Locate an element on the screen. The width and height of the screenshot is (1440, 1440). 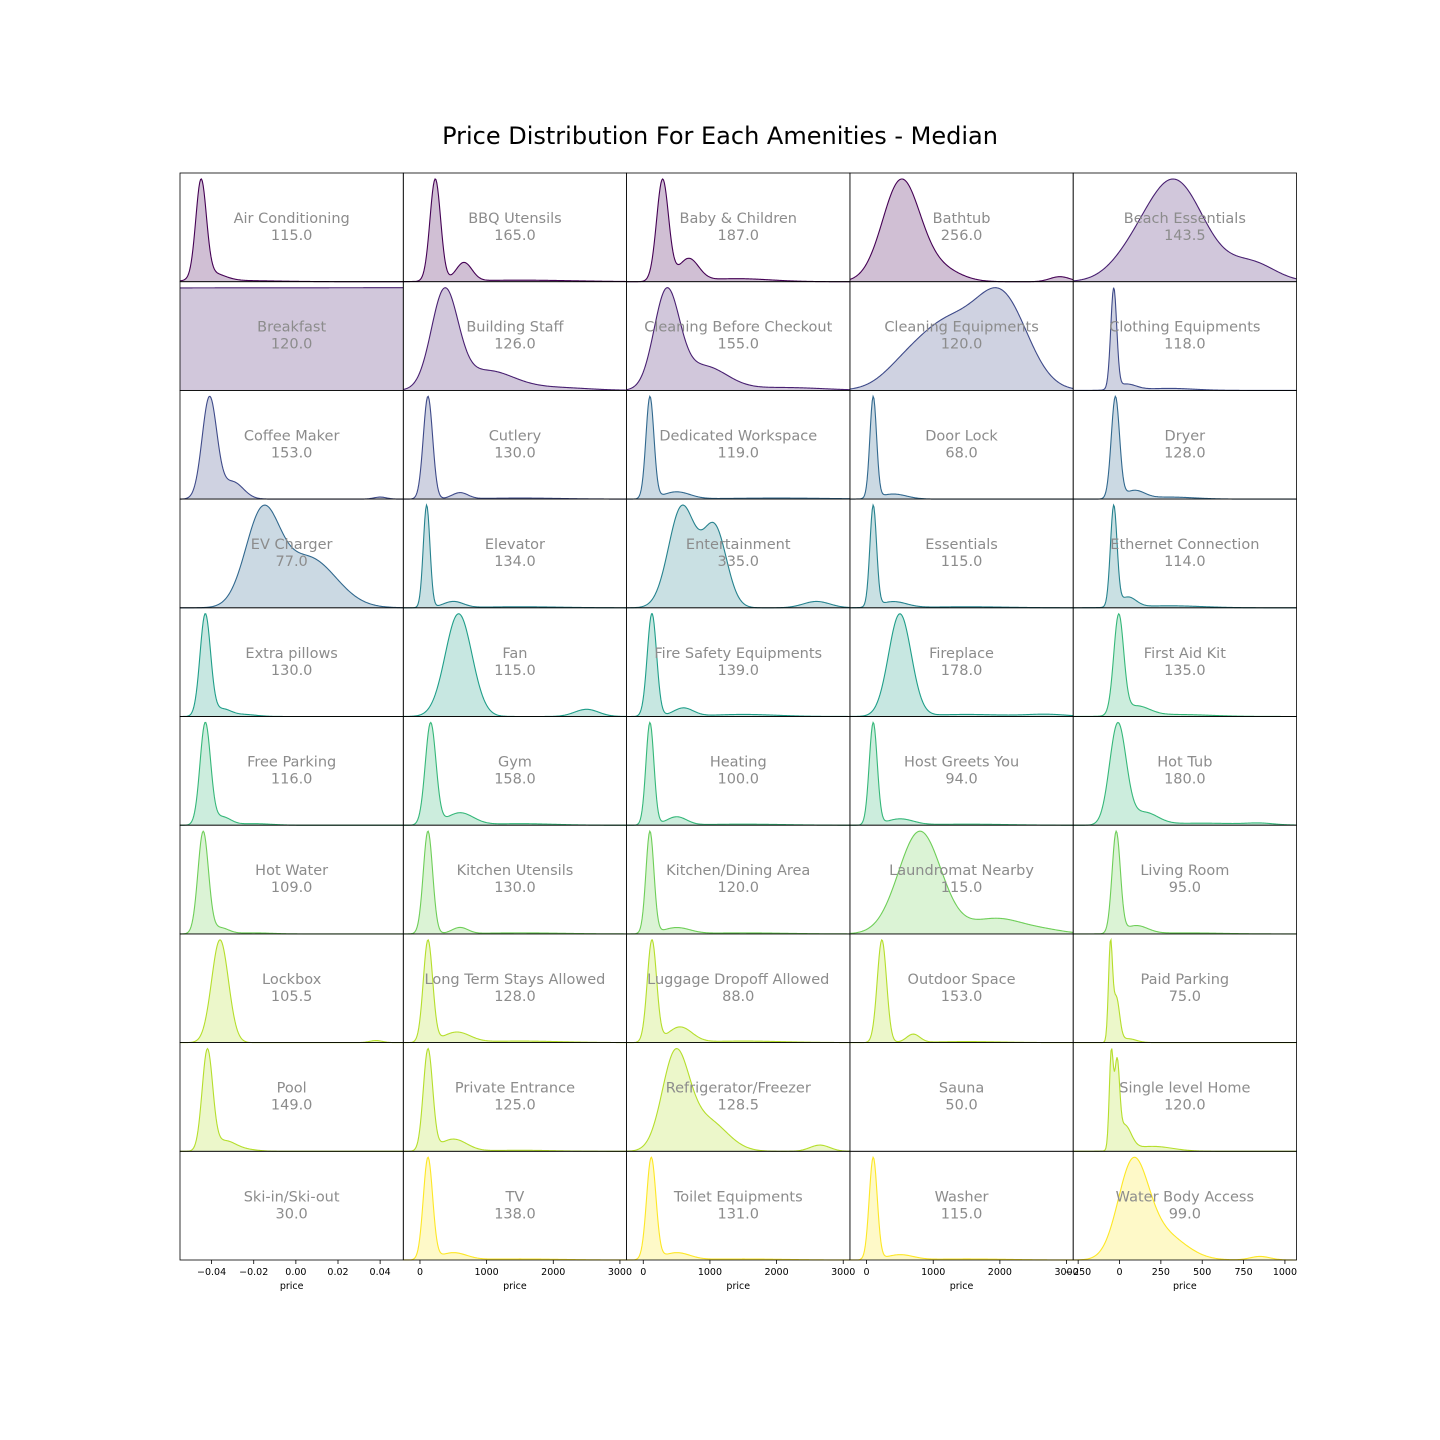
panel-label: Air Conditioning is located at coordinates (292, 219).